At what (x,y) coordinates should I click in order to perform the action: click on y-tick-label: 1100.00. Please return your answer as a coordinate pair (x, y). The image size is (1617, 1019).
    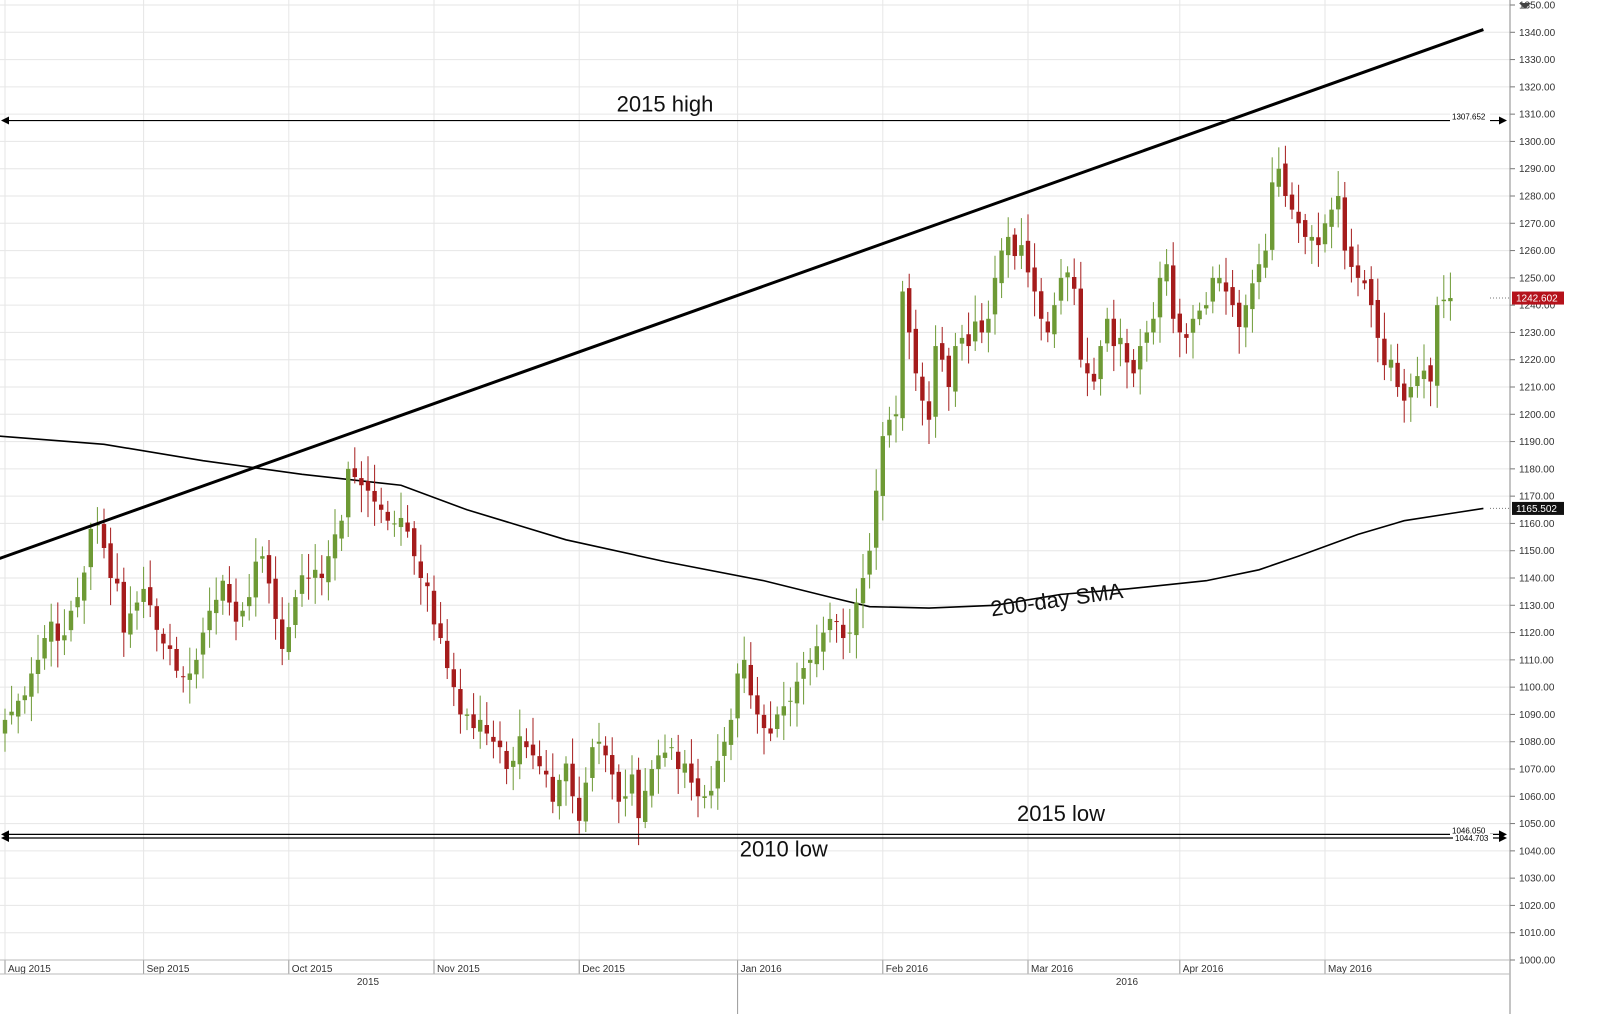
    Looking at the image, I should click on (1537, 688).